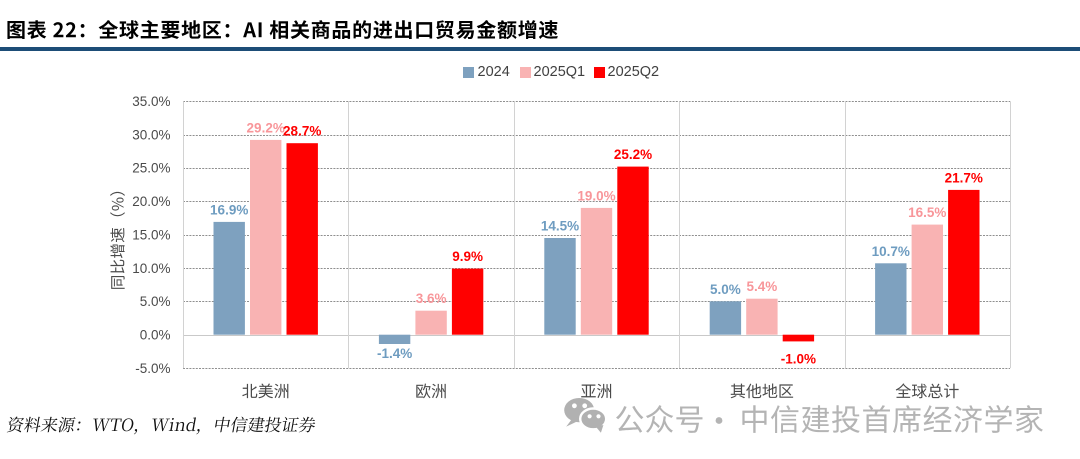 This screenshot has height=459, width=1080. I want to click on svg-text: 25.0%, so click(151, 168).